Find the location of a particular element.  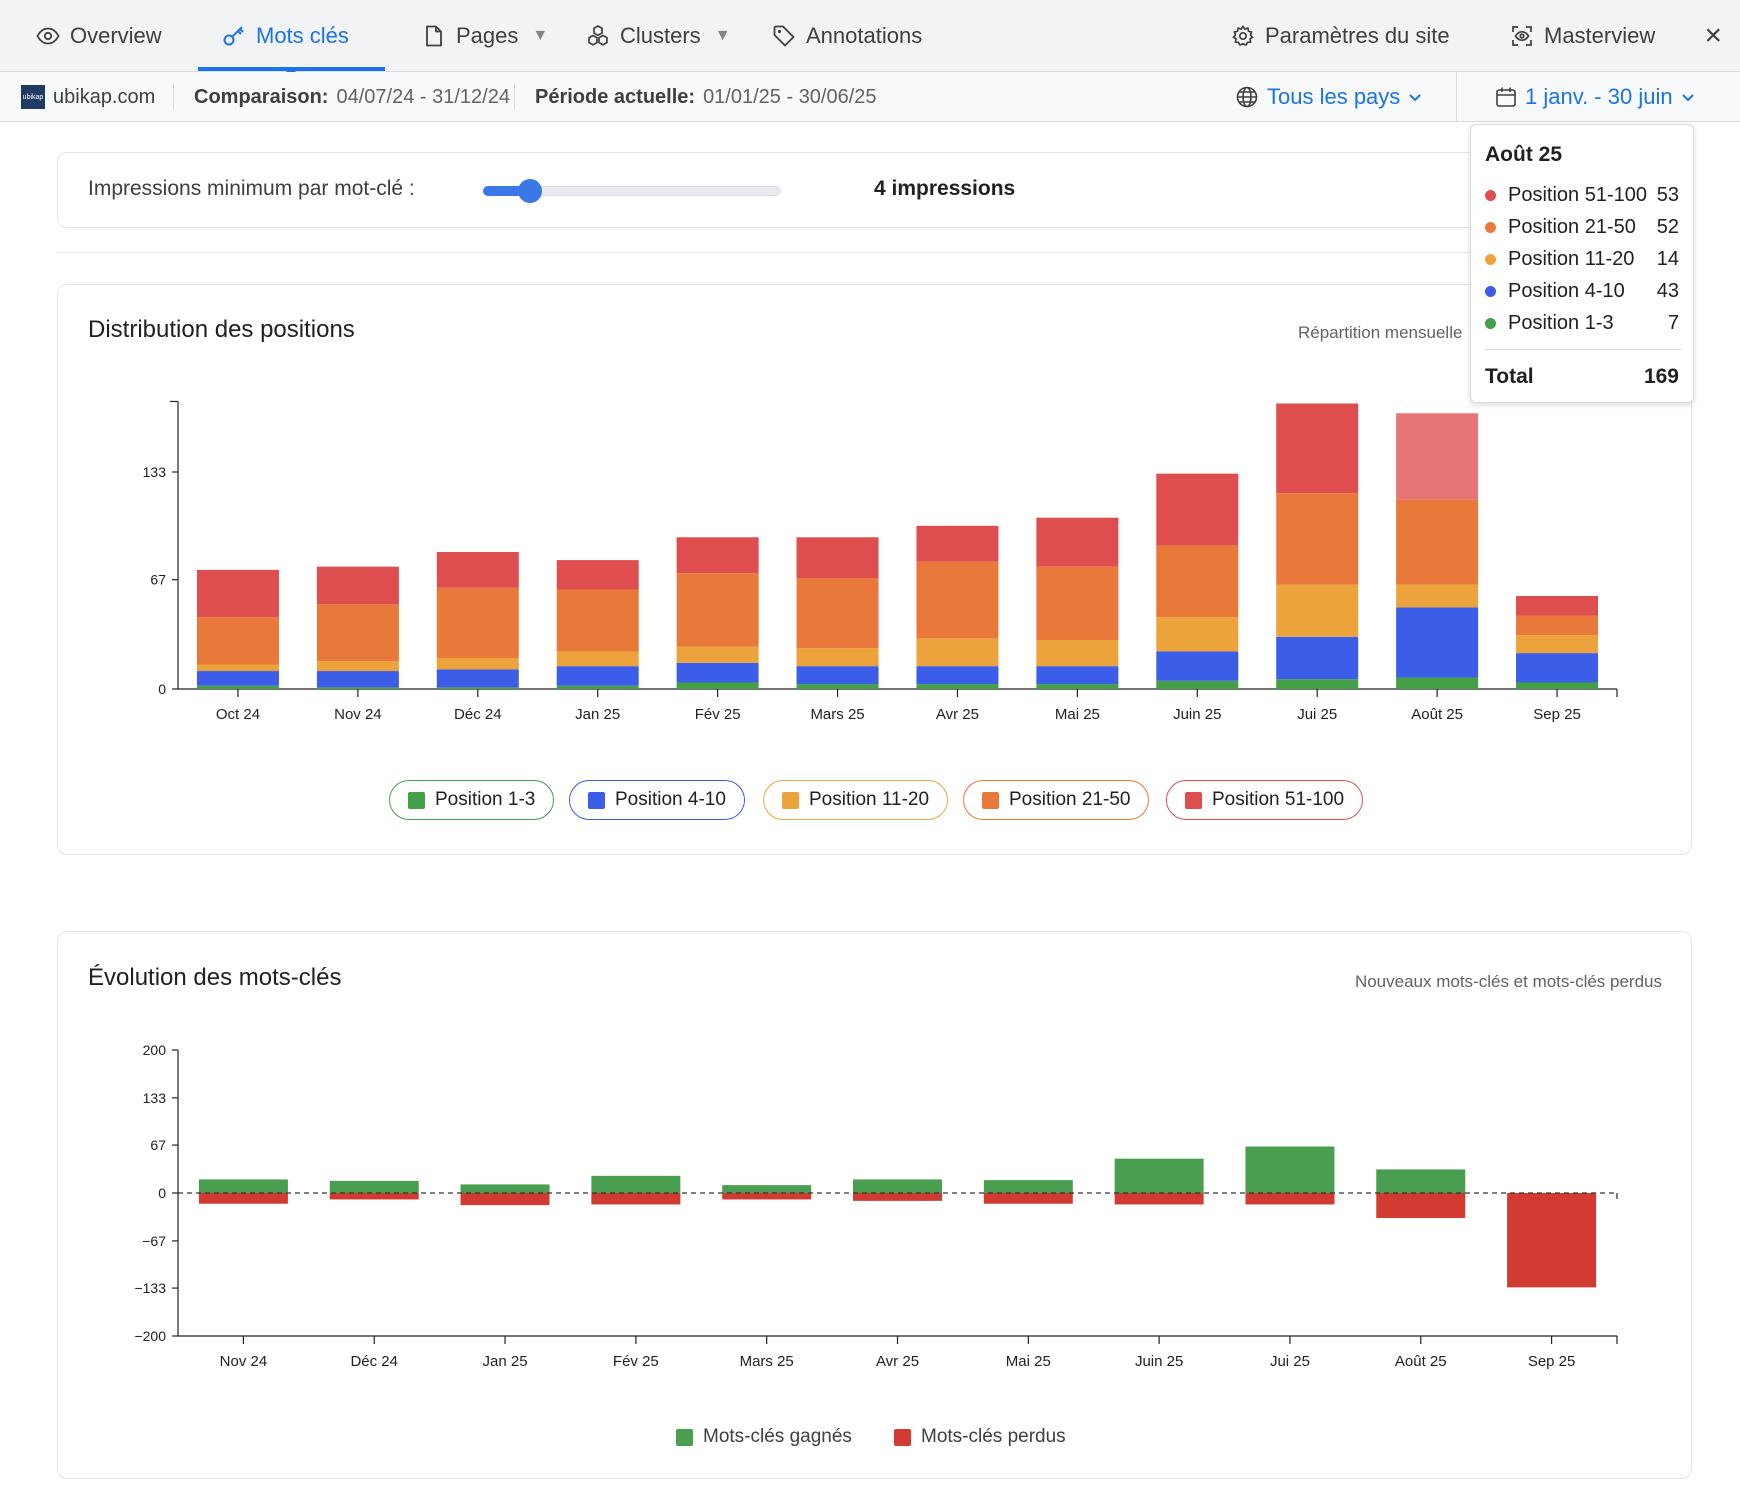

legend-label: Position 4-10 is located at coordinates (670, 799).